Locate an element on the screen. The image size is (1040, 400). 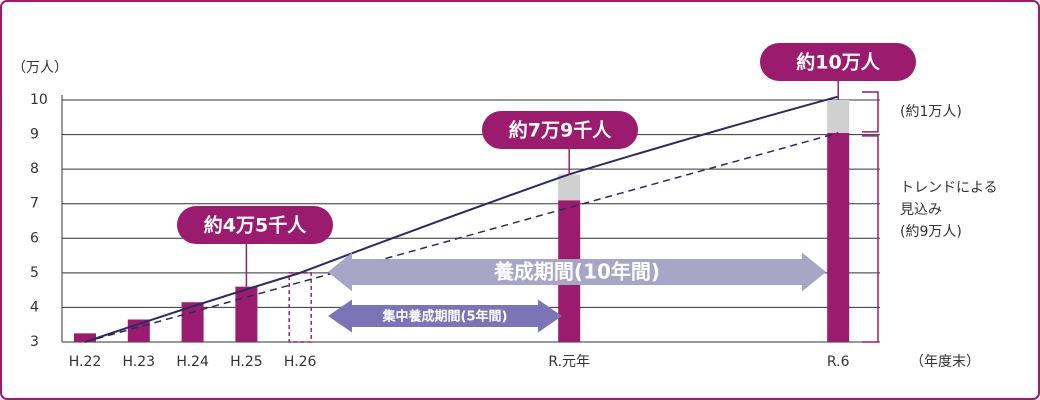
arrow-label: 養成期間(10年間) is located at coordinates (576, 272).